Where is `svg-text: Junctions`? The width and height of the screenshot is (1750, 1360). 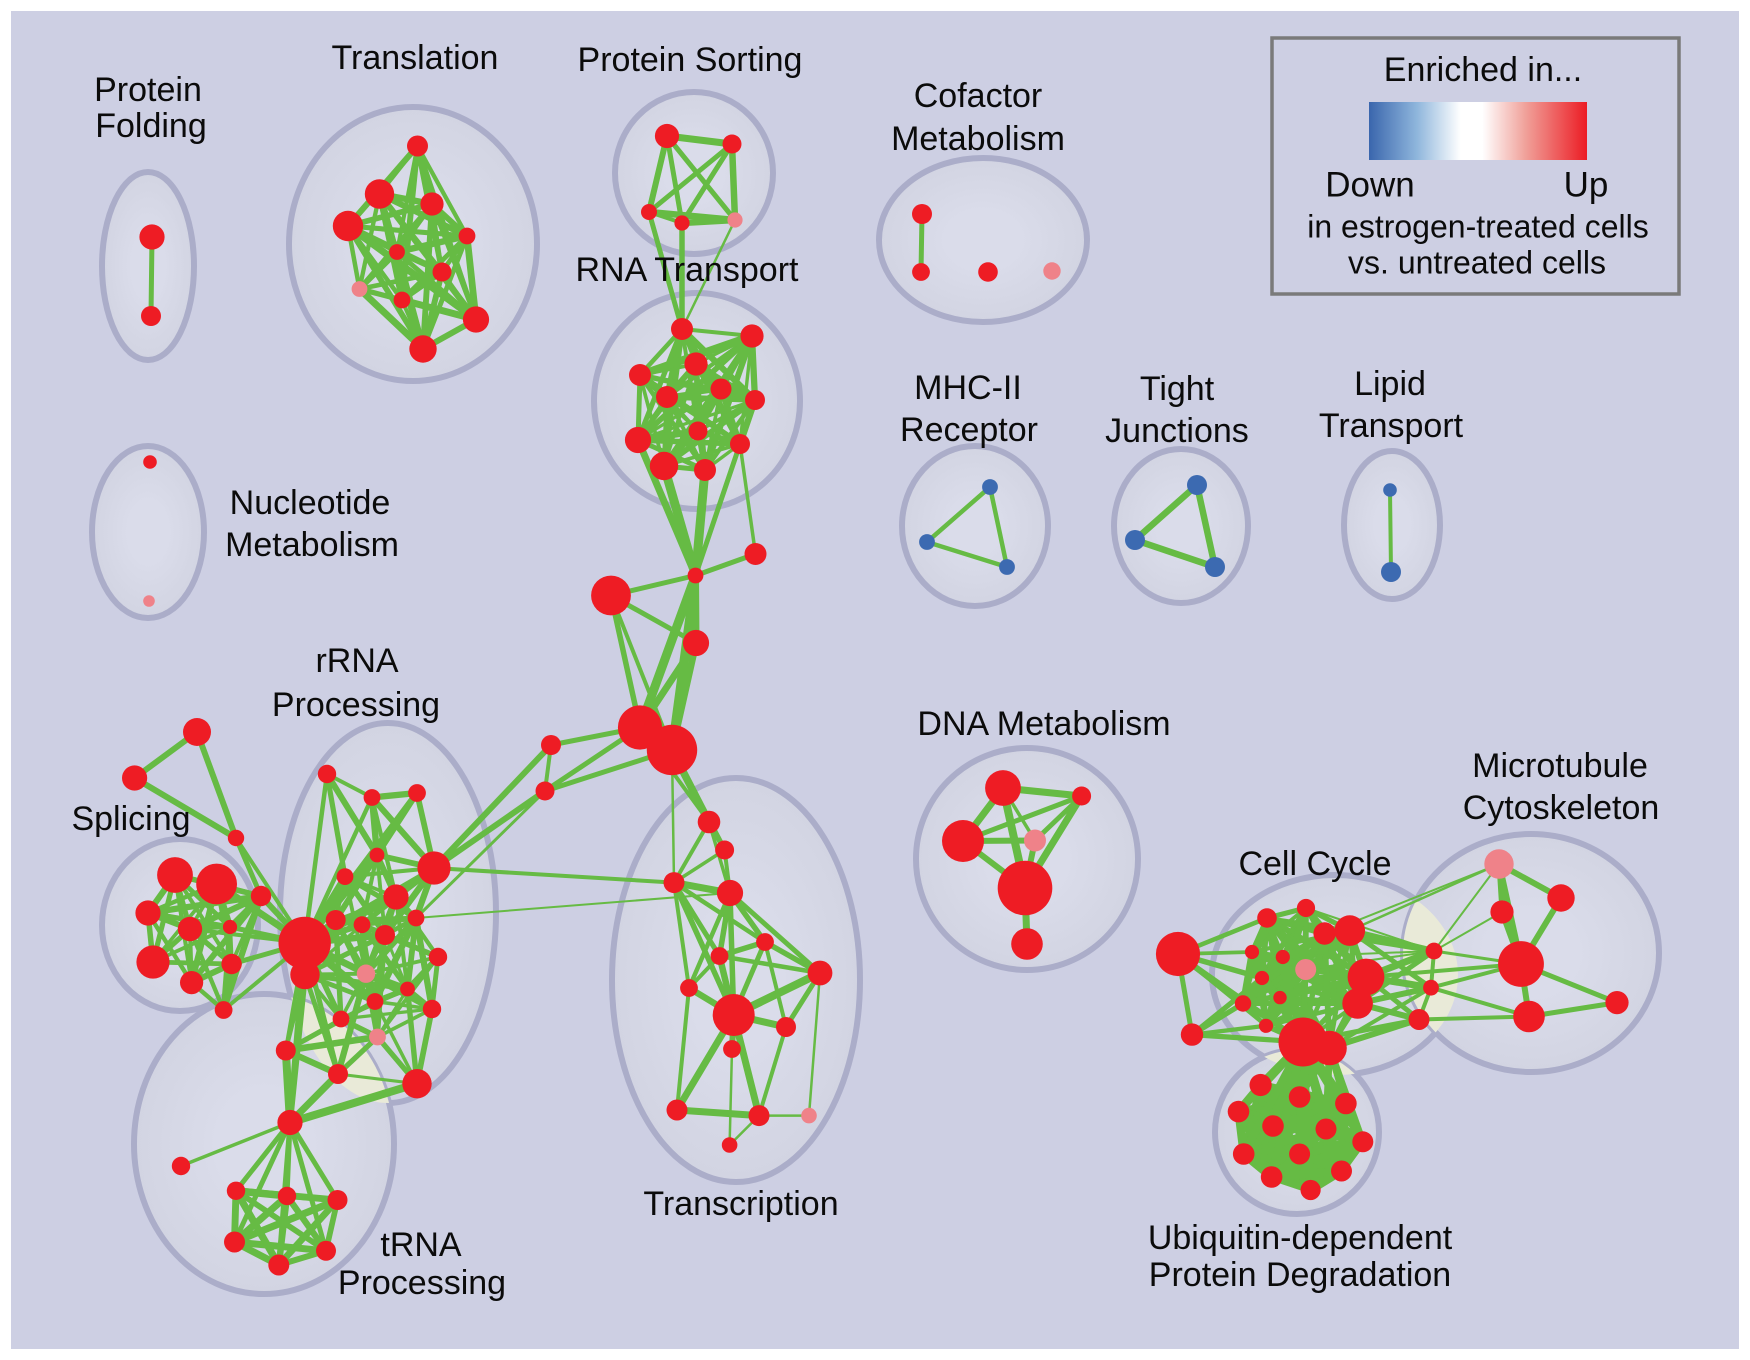
svg-text: Junctions is located at coordinates (1177, 431).